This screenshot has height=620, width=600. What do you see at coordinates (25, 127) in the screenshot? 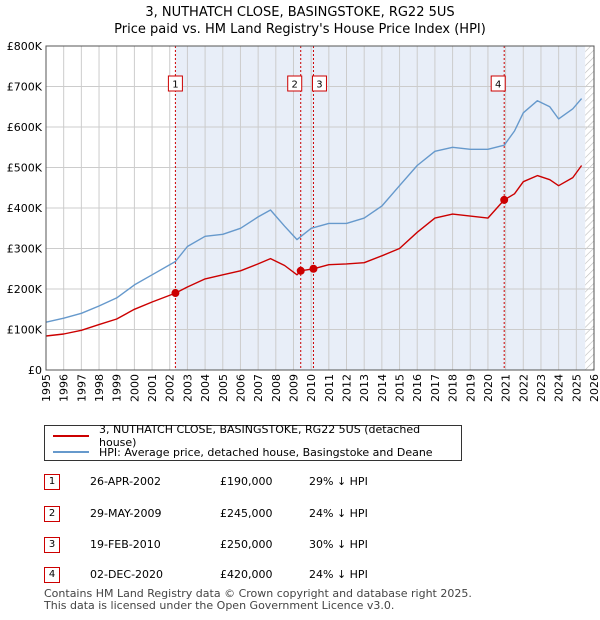
I see `y-tick-label: £600K` at bounding box center [25, 127].